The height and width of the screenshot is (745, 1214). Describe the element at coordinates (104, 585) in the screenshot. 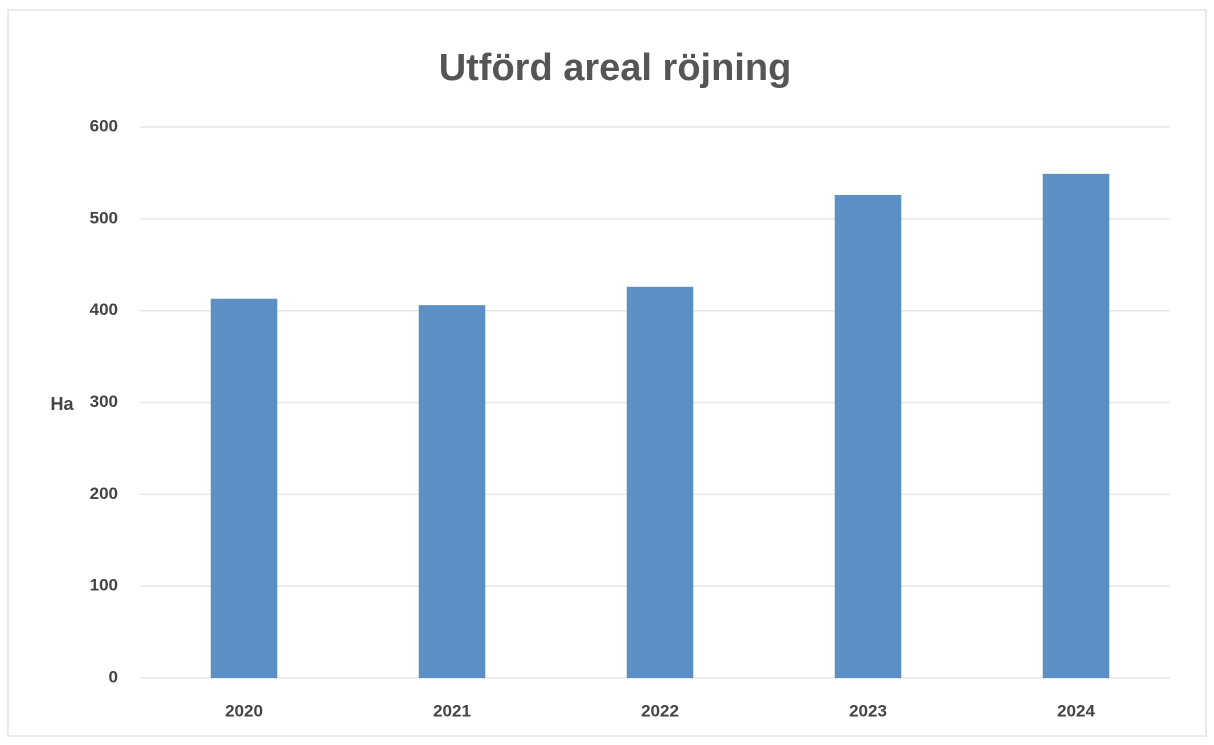

I see `y-tick-label: 100` at that location.